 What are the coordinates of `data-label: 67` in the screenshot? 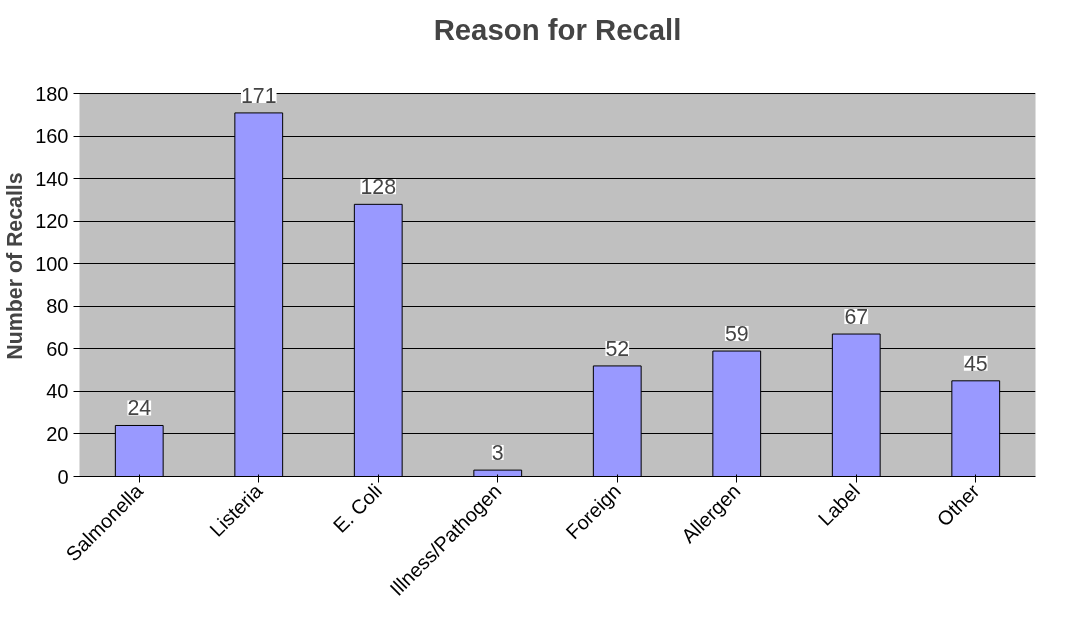 It's located at (856, 317).